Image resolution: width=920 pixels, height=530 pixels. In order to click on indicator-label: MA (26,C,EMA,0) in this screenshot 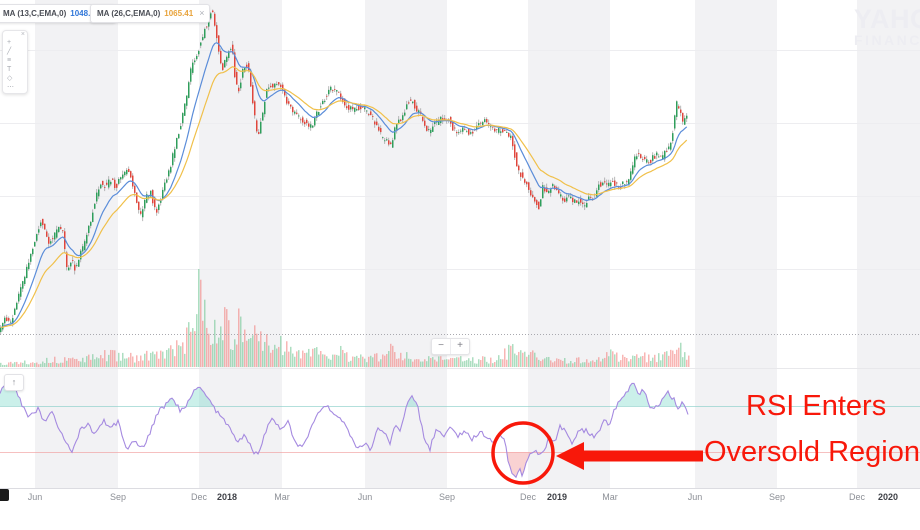, I will do `click(129, 13)`.